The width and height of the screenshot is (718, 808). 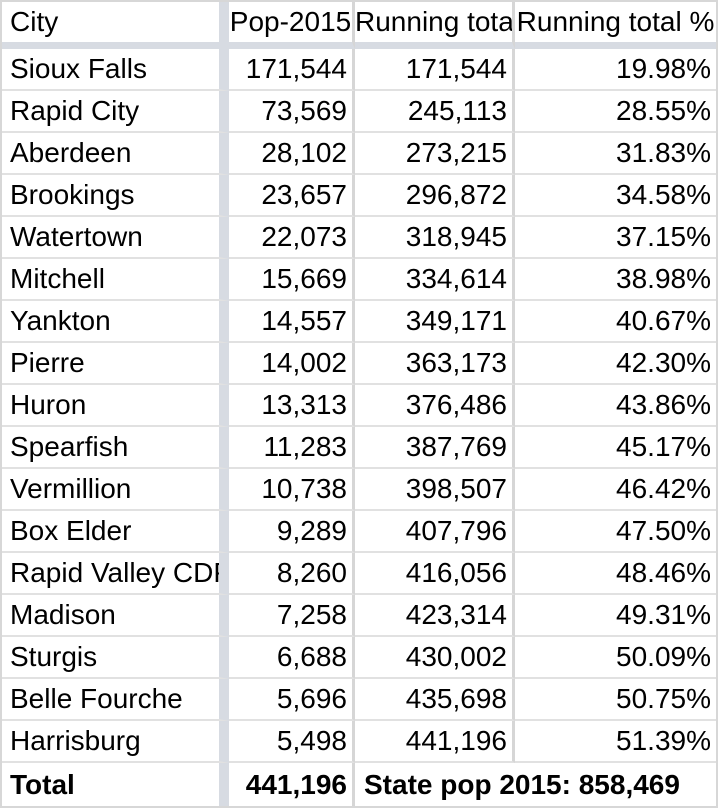 I want to click on cell-running-total-pct: 34.58%, so click(x=615, y=196).